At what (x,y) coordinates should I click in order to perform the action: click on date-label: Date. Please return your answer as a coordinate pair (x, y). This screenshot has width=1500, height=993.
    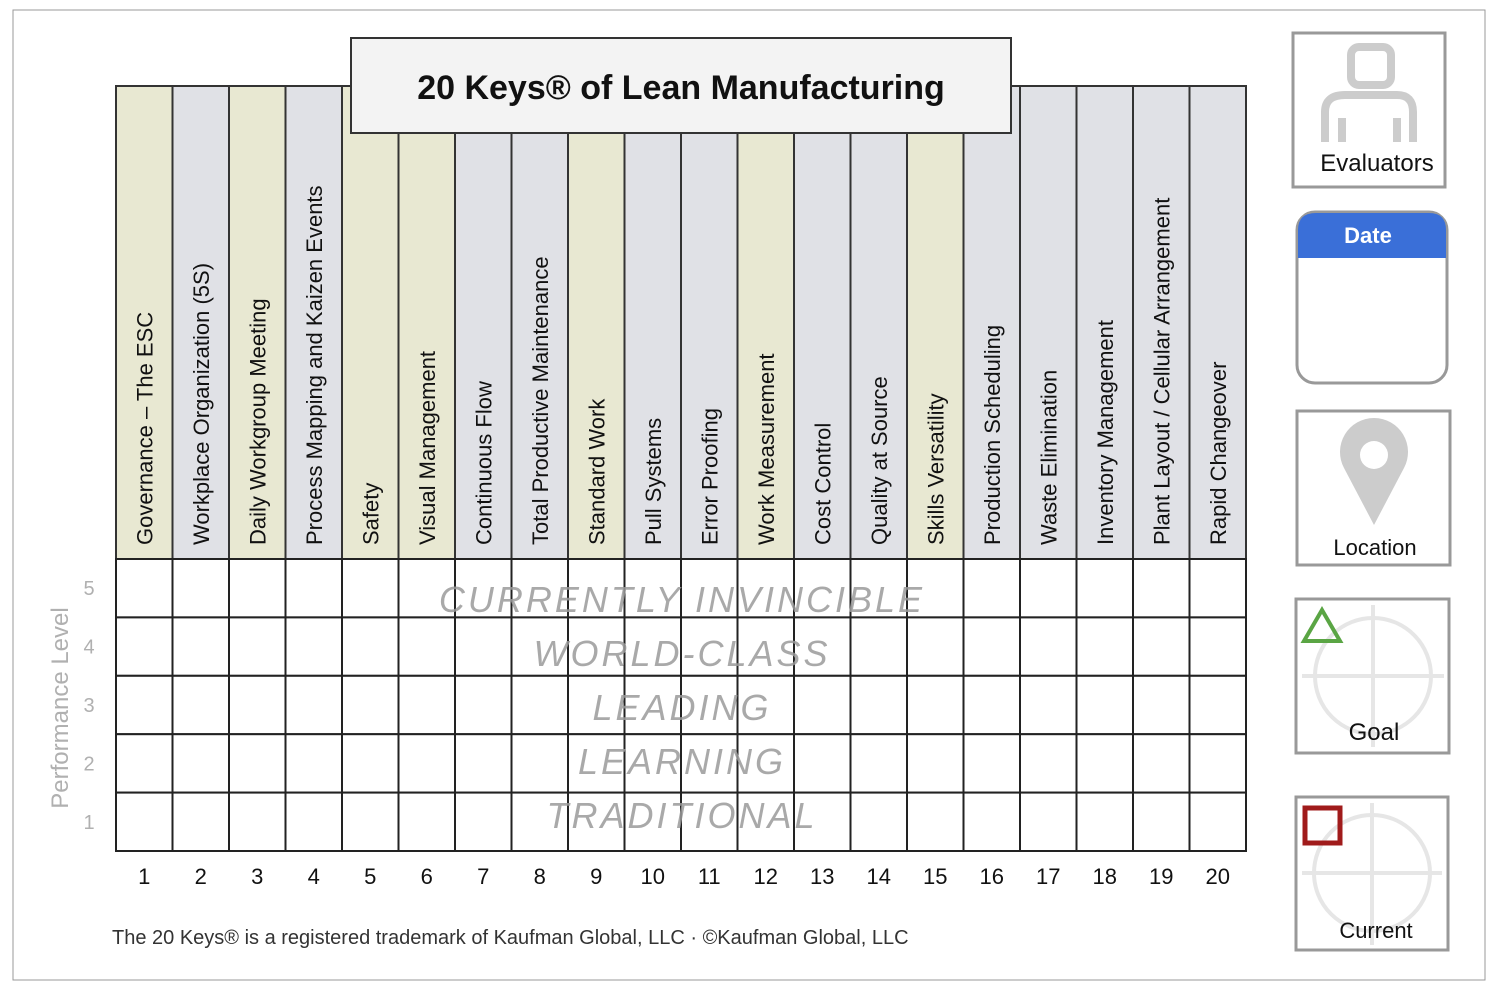
    Looking at the image, I should click on (1368, 235).